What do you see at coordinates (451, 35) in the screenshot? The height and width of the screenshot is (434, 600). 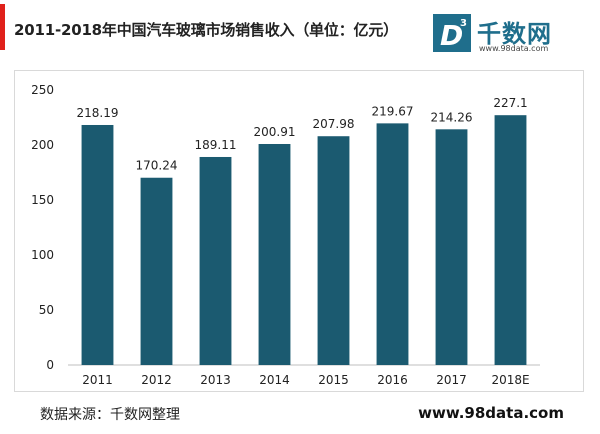 I see `logo-mark-letter: D` at bounding box center [451, 35].